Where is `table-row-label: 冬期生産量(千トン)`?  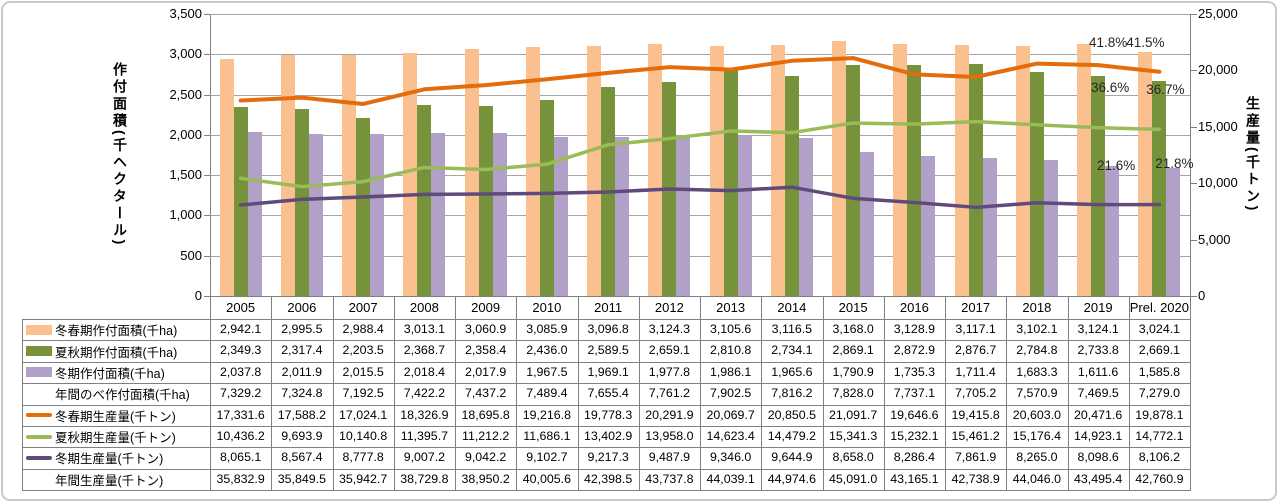
table-row-label: 冬期生産量(千トン) is located at coordinates (116, 457).